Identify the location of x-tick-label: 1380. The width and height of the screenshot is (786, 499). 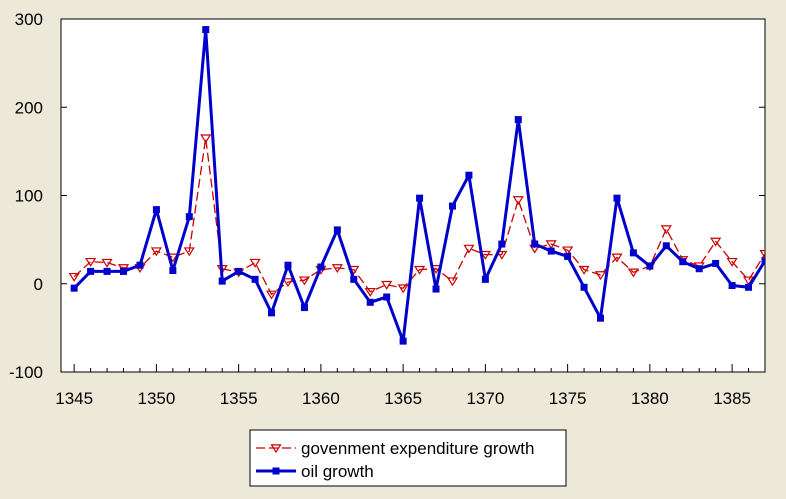
(650, 398).